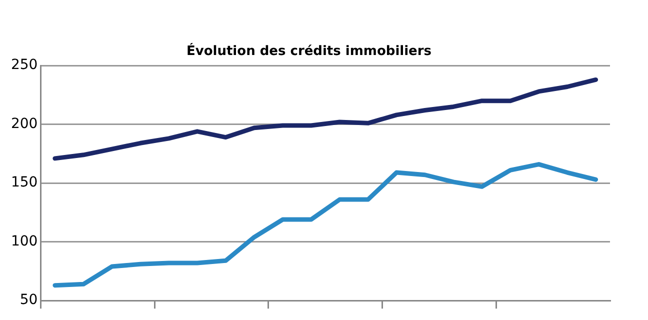  I want to click on y-tick-label: 150, so click(24, 182).